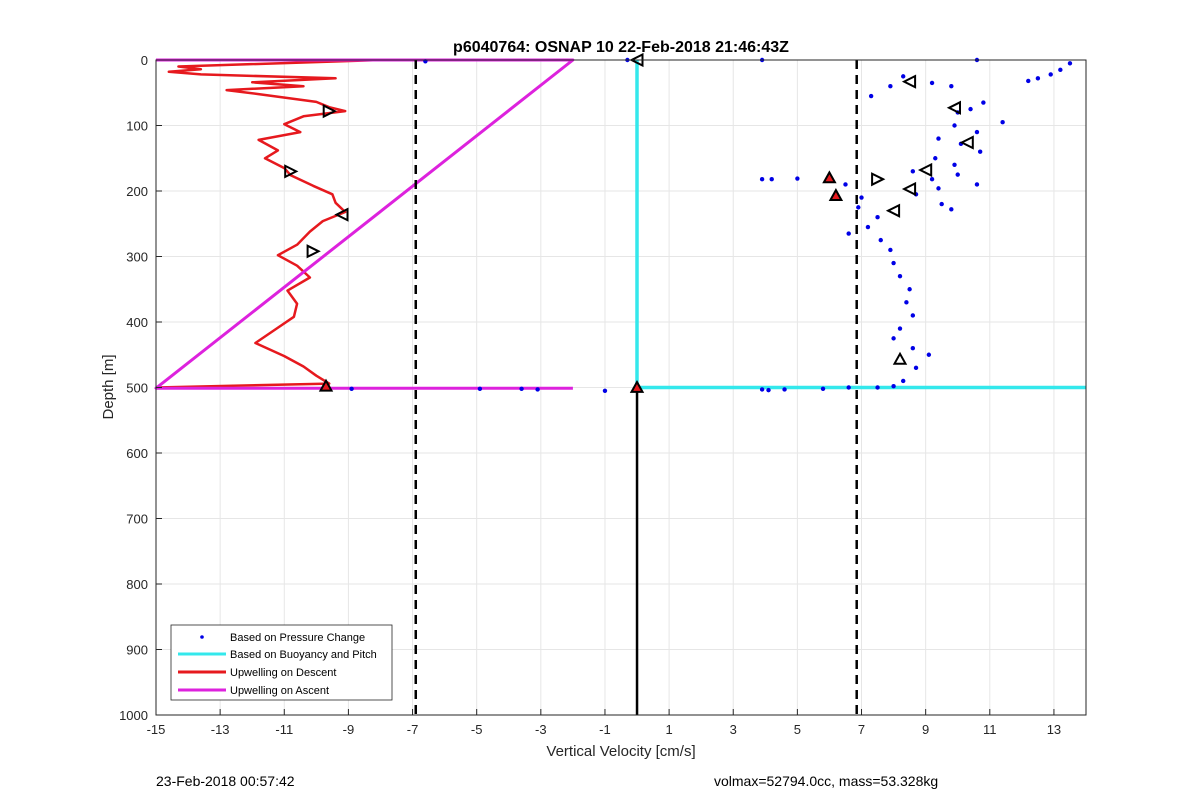 The height and width of the screenshot is (804, 1200). What do you see at coordinates (349, 729) in the screenshot?
I see `x-tick-label: -9` at bounding box center [349, 729].